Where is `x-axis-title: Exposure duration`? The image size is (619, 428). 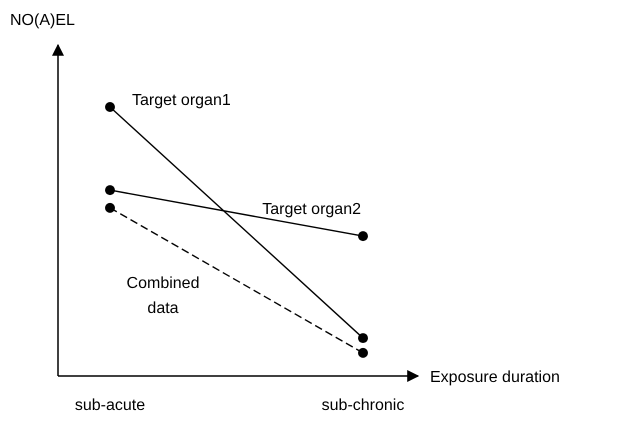
x-axis-title: Exposure duration is located at coordinates (495, 377).